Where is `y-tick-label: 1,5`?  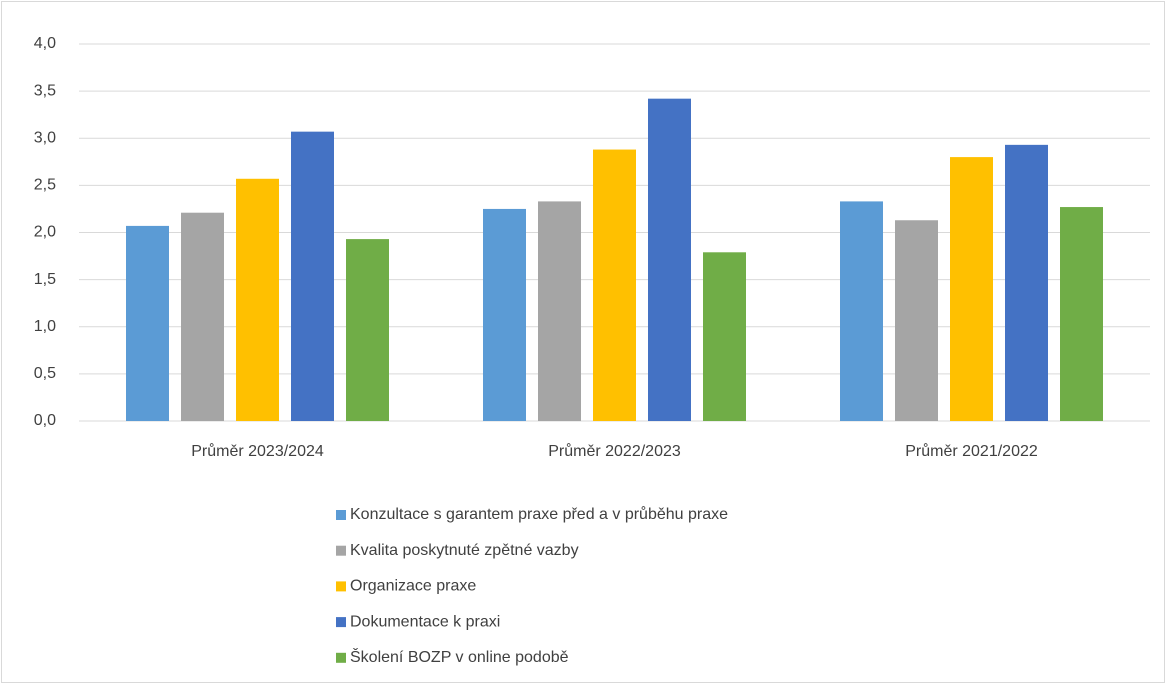 y-tick-label: 1,5 is located at coordinates (45, 279).